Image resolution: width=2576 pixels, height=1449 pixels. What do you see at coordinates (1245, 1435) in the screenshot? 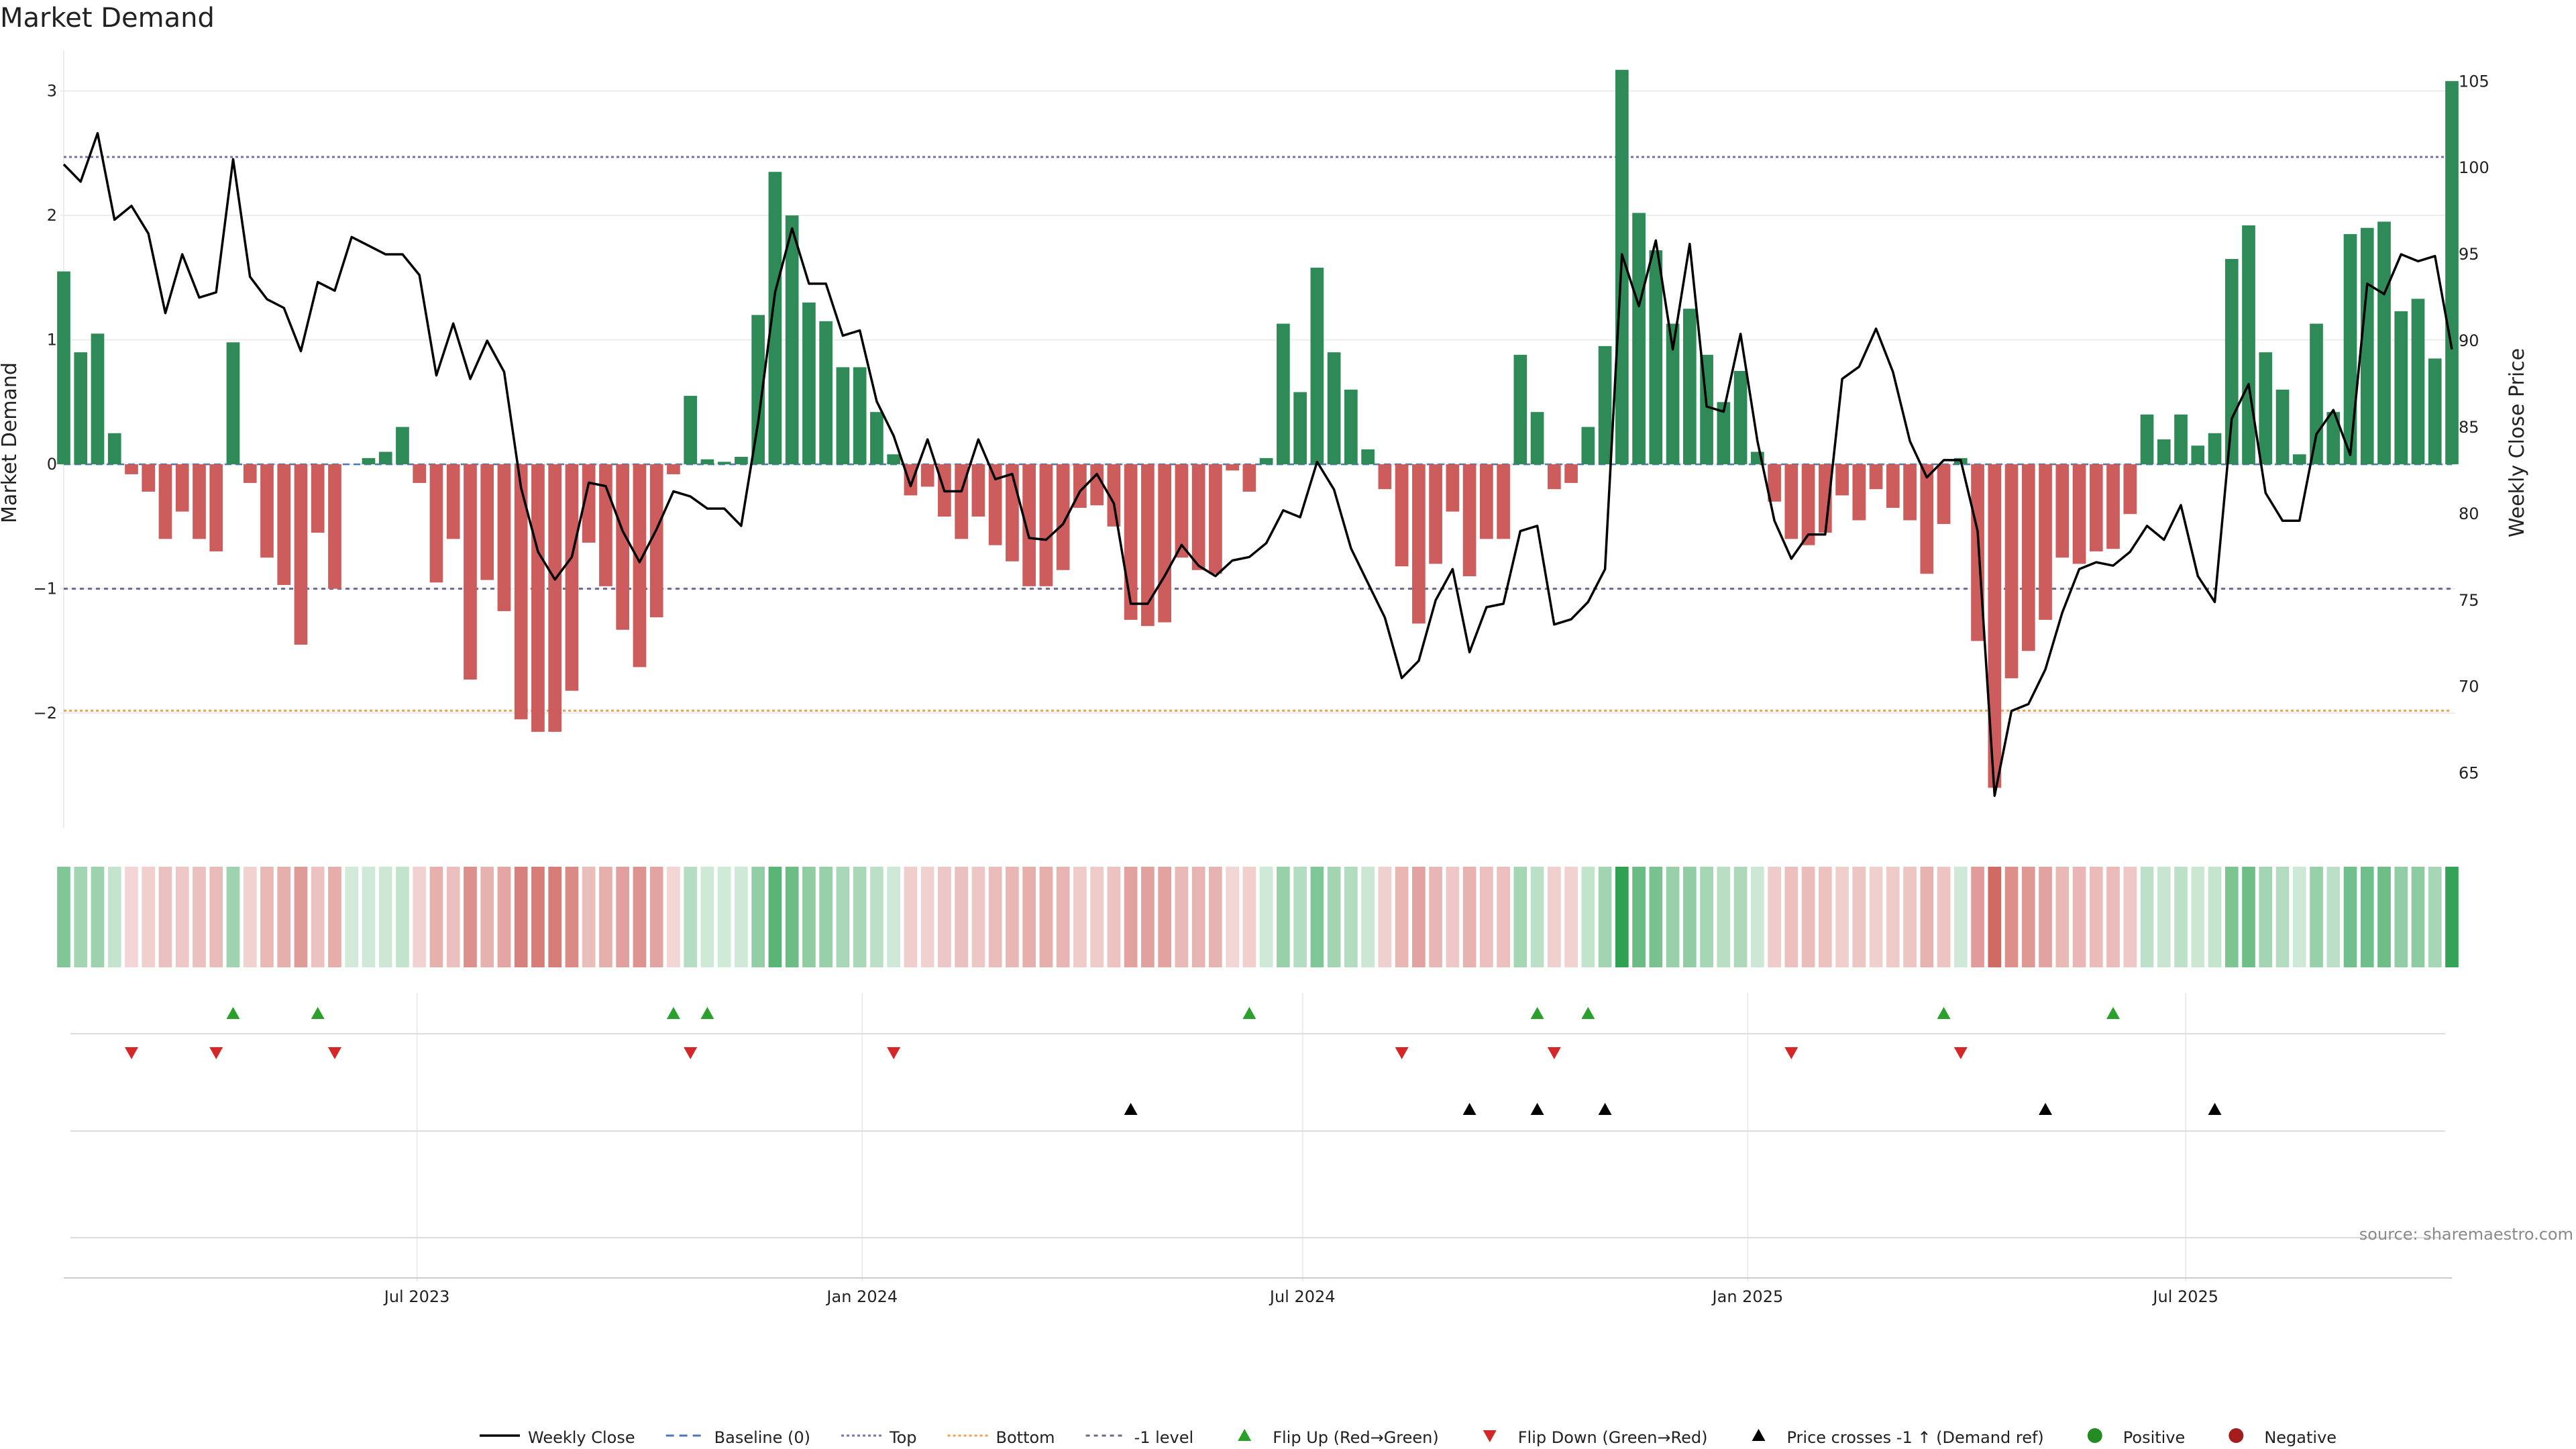
I see `legend-swatch-flip-up` at bounding box center [1245, 1435].